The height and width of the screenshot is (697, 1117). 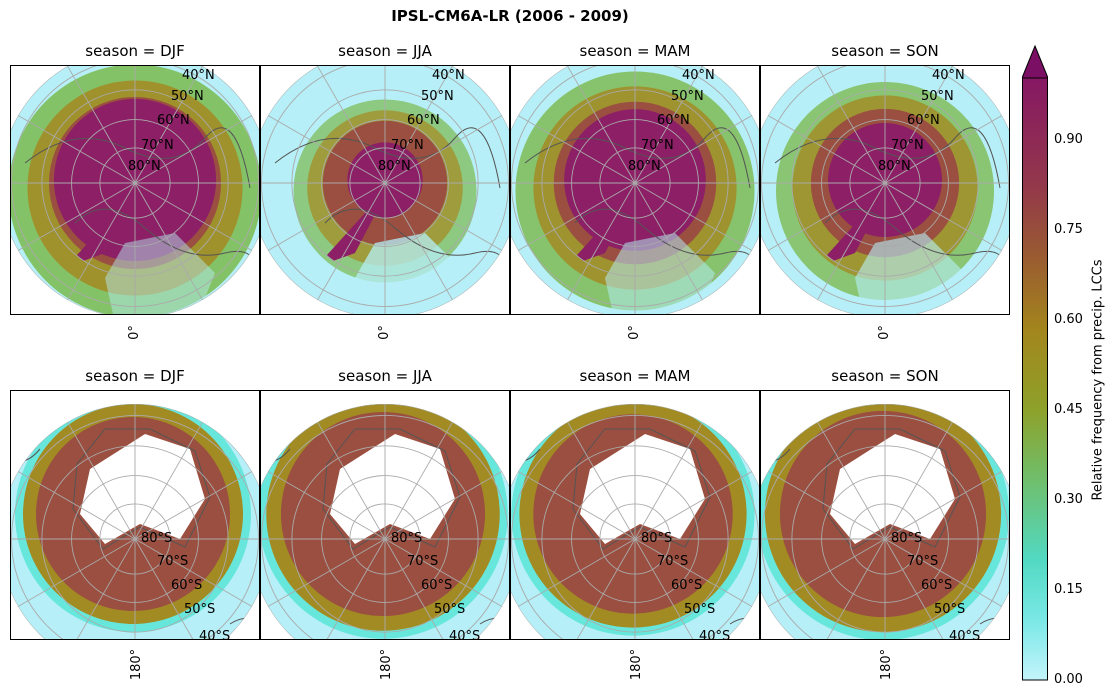 I want to click on latitude-label: 80°N, so click(x=394, y=166).